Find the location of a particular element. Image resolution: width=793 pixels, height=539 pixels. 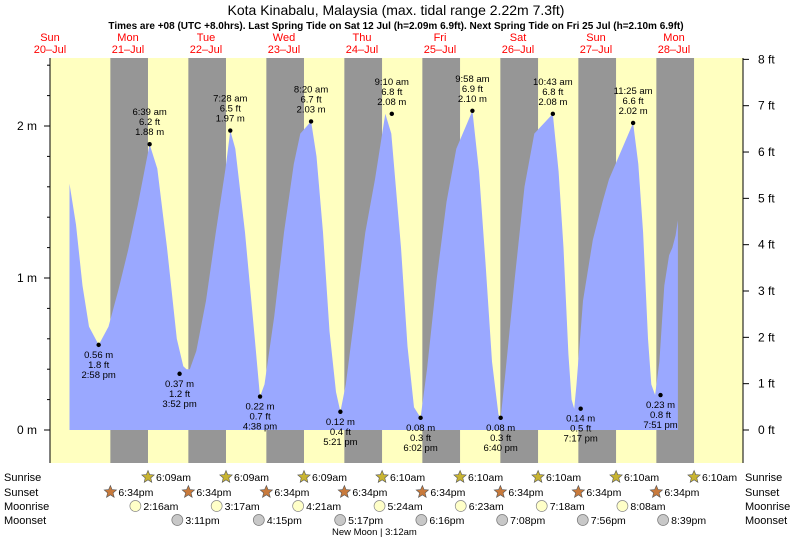

low-ft-label: 0.8 ft is located at coordinates (660, 415).